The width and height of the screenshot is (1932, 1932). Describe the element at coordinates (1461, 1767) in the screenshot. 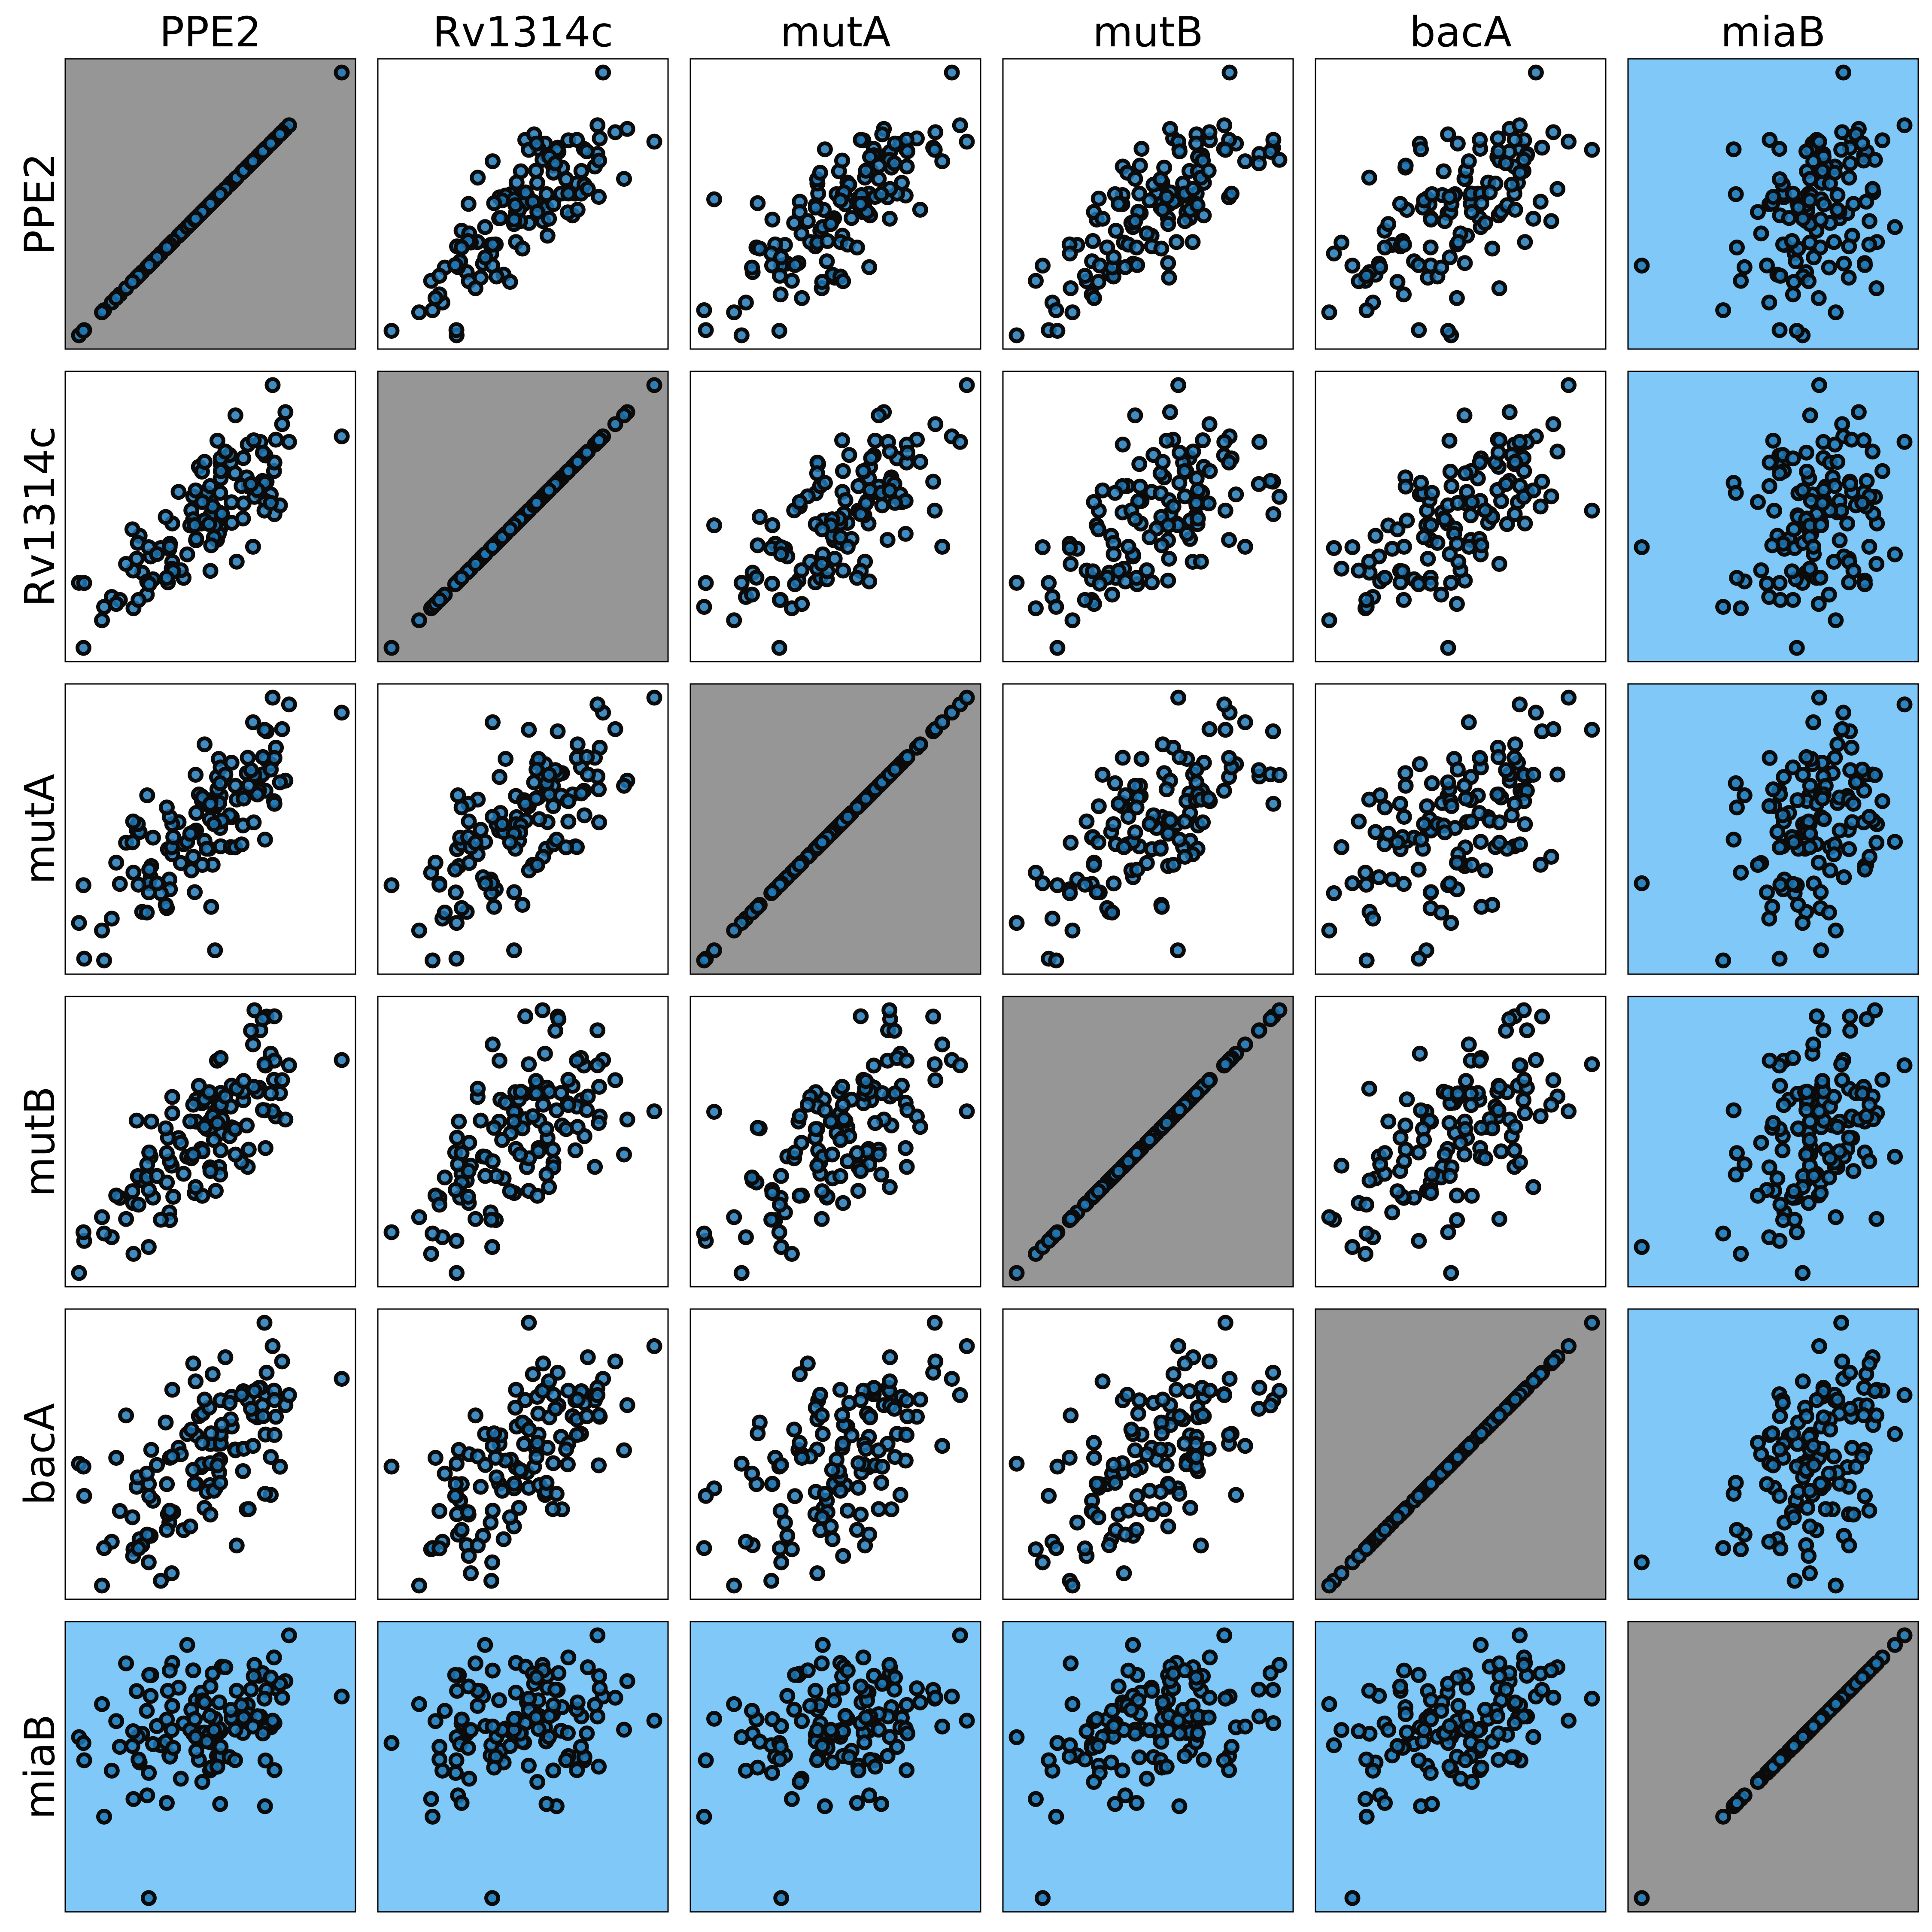

I see `panel-miaB-vs-bacA` at that location.